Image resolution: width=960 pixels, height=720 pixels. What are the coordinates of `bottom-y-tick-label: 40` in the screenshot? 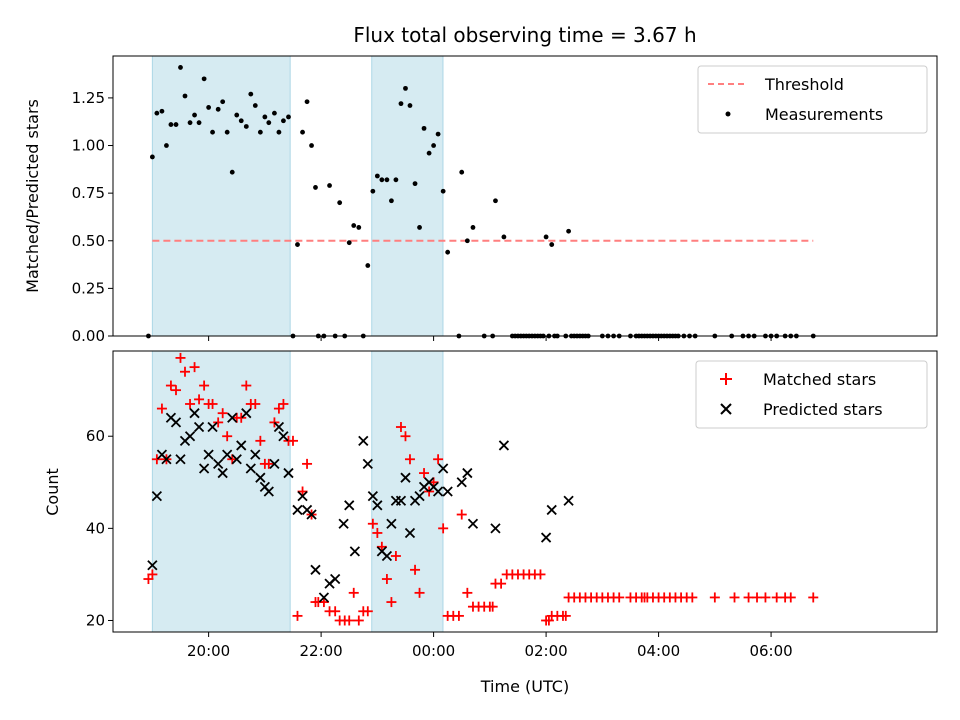 It's located at (95, 528).